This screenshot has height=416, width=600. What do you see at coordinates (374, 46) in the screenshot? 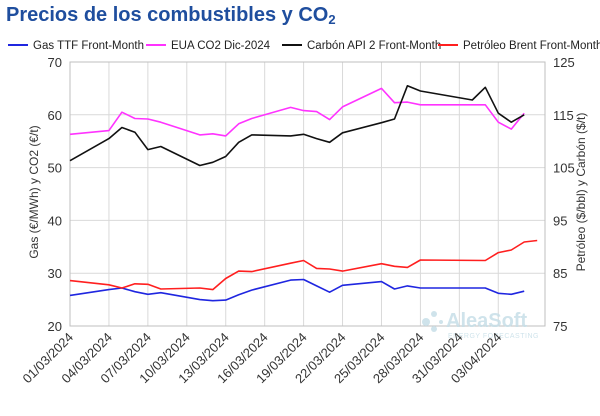
I see `legend-label: Carbón API 2 Front-Month` at bounding box center [374, 46].